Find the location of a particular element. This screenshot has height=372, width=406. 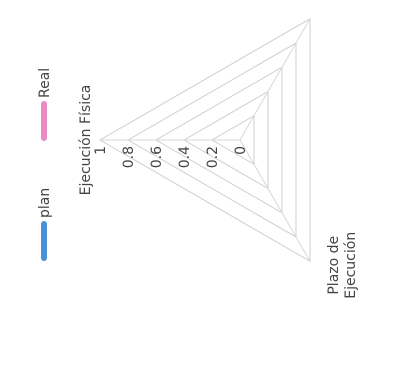

radar-tick-label: 0 is located at coordinates (241, 150).